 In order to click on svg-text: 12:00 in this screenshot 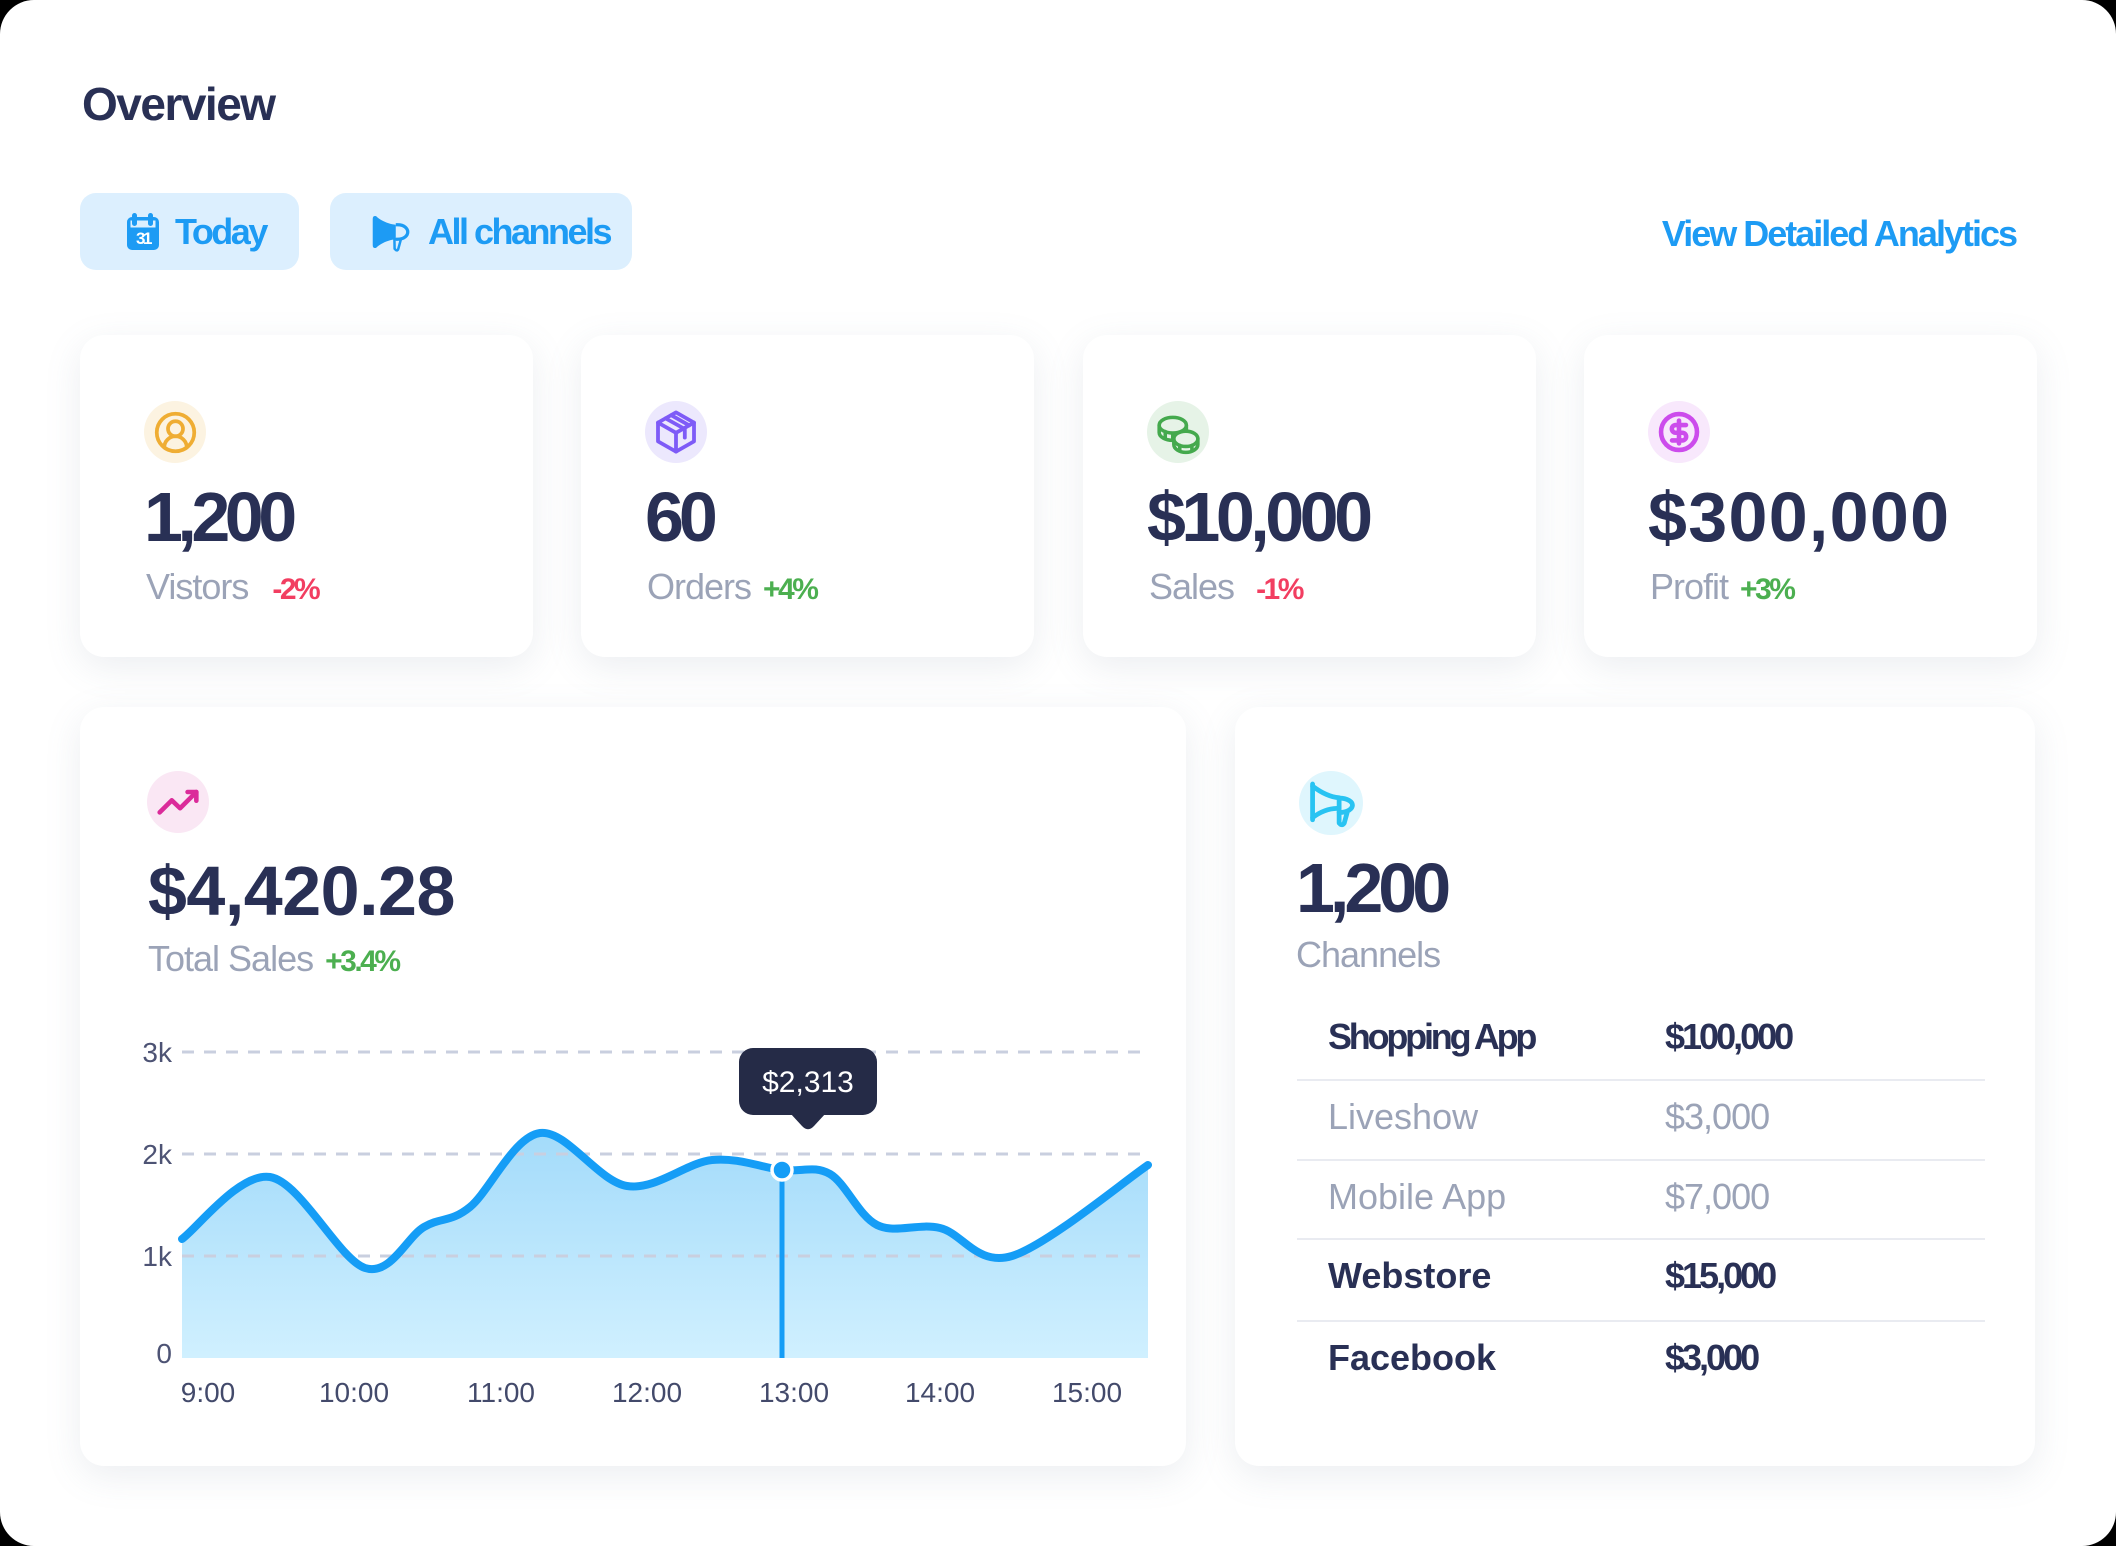, I will do `click(647, 1392)`.